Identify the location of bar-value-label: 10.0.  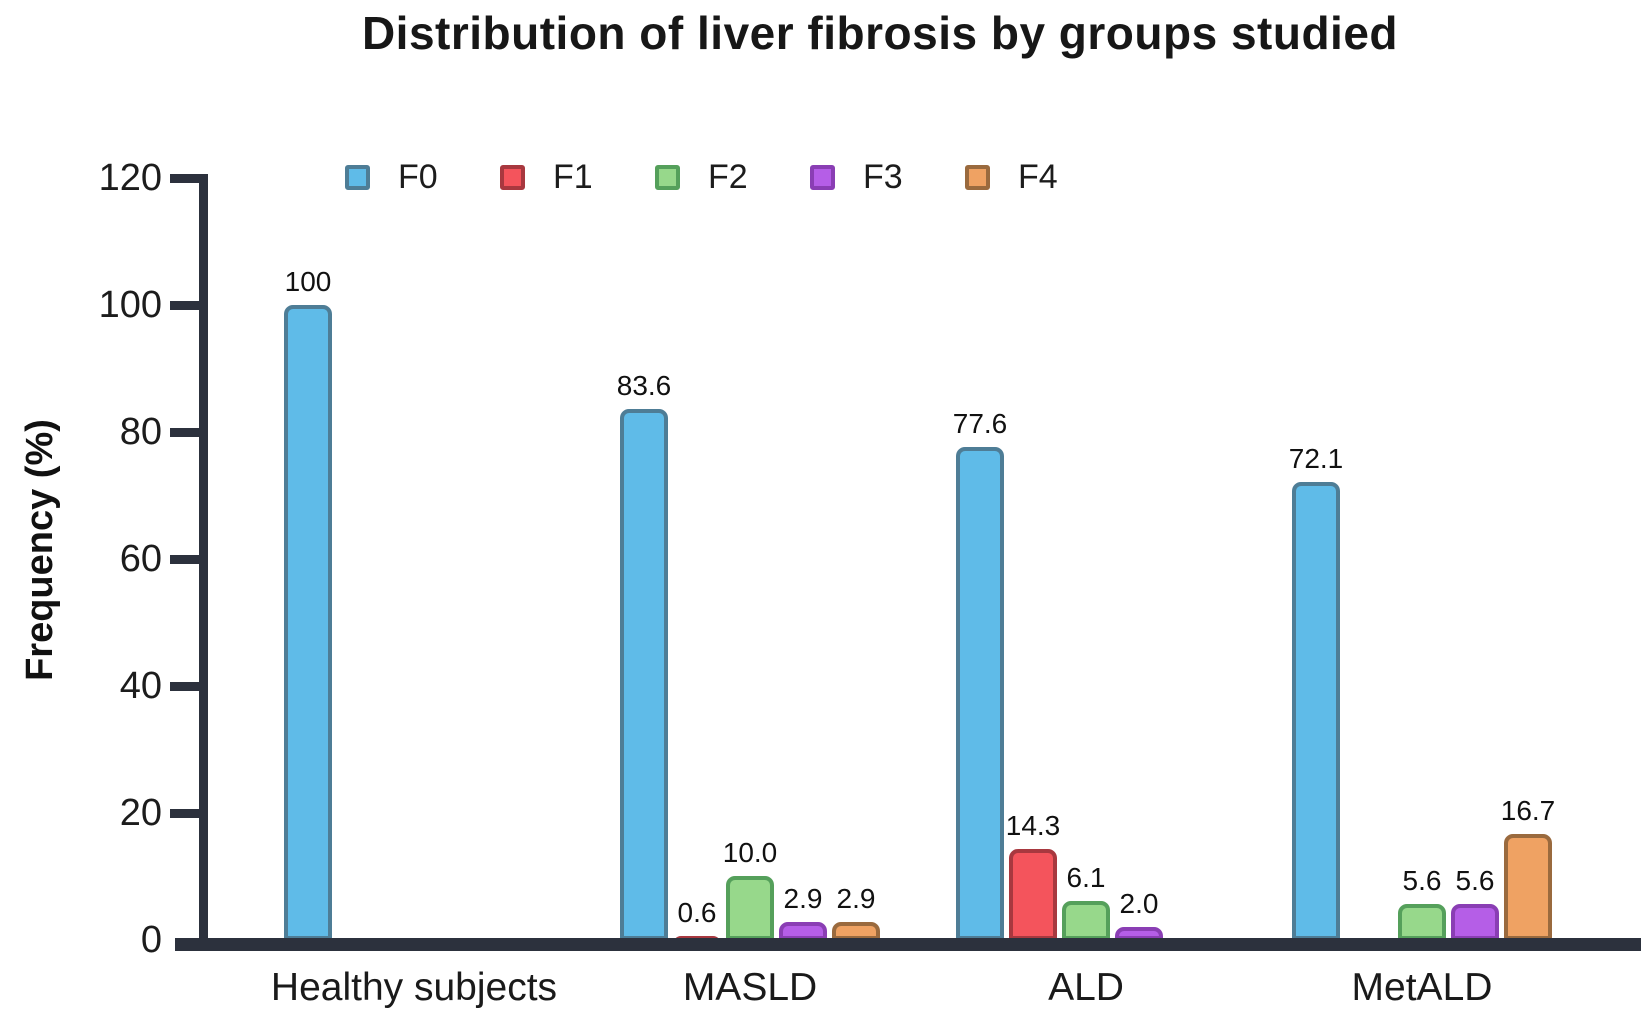
(750, 852).